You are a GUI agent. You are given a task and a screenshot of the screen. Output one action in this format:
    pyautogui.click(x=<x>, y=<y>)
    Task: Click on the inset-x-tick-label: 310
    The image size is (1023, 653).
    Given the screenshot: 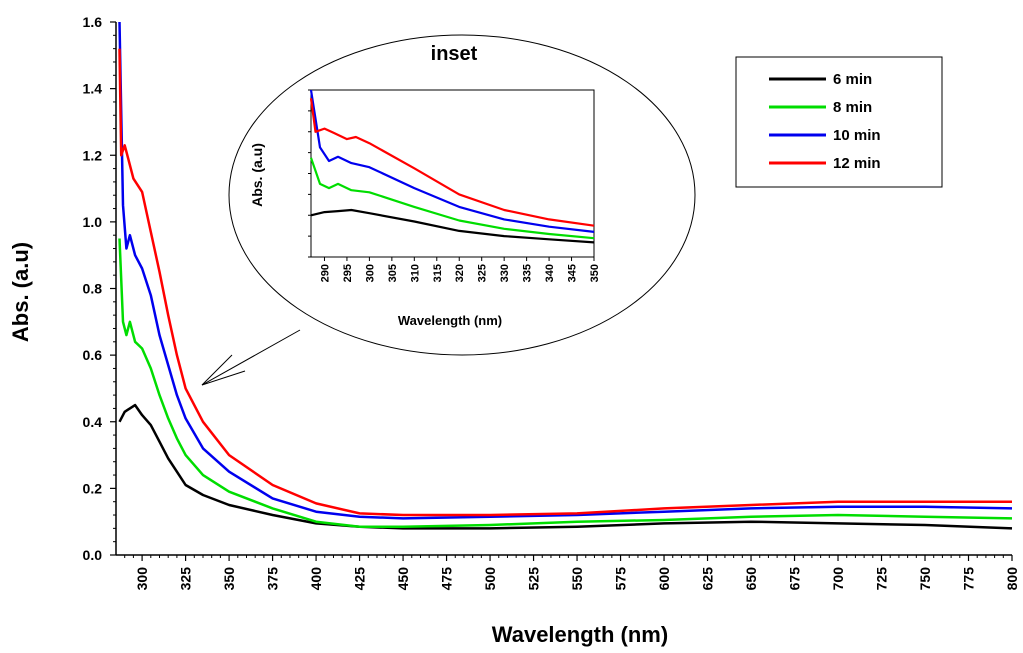 What is the action you would take?
    pyautogui.click(x=415, y=273)
    